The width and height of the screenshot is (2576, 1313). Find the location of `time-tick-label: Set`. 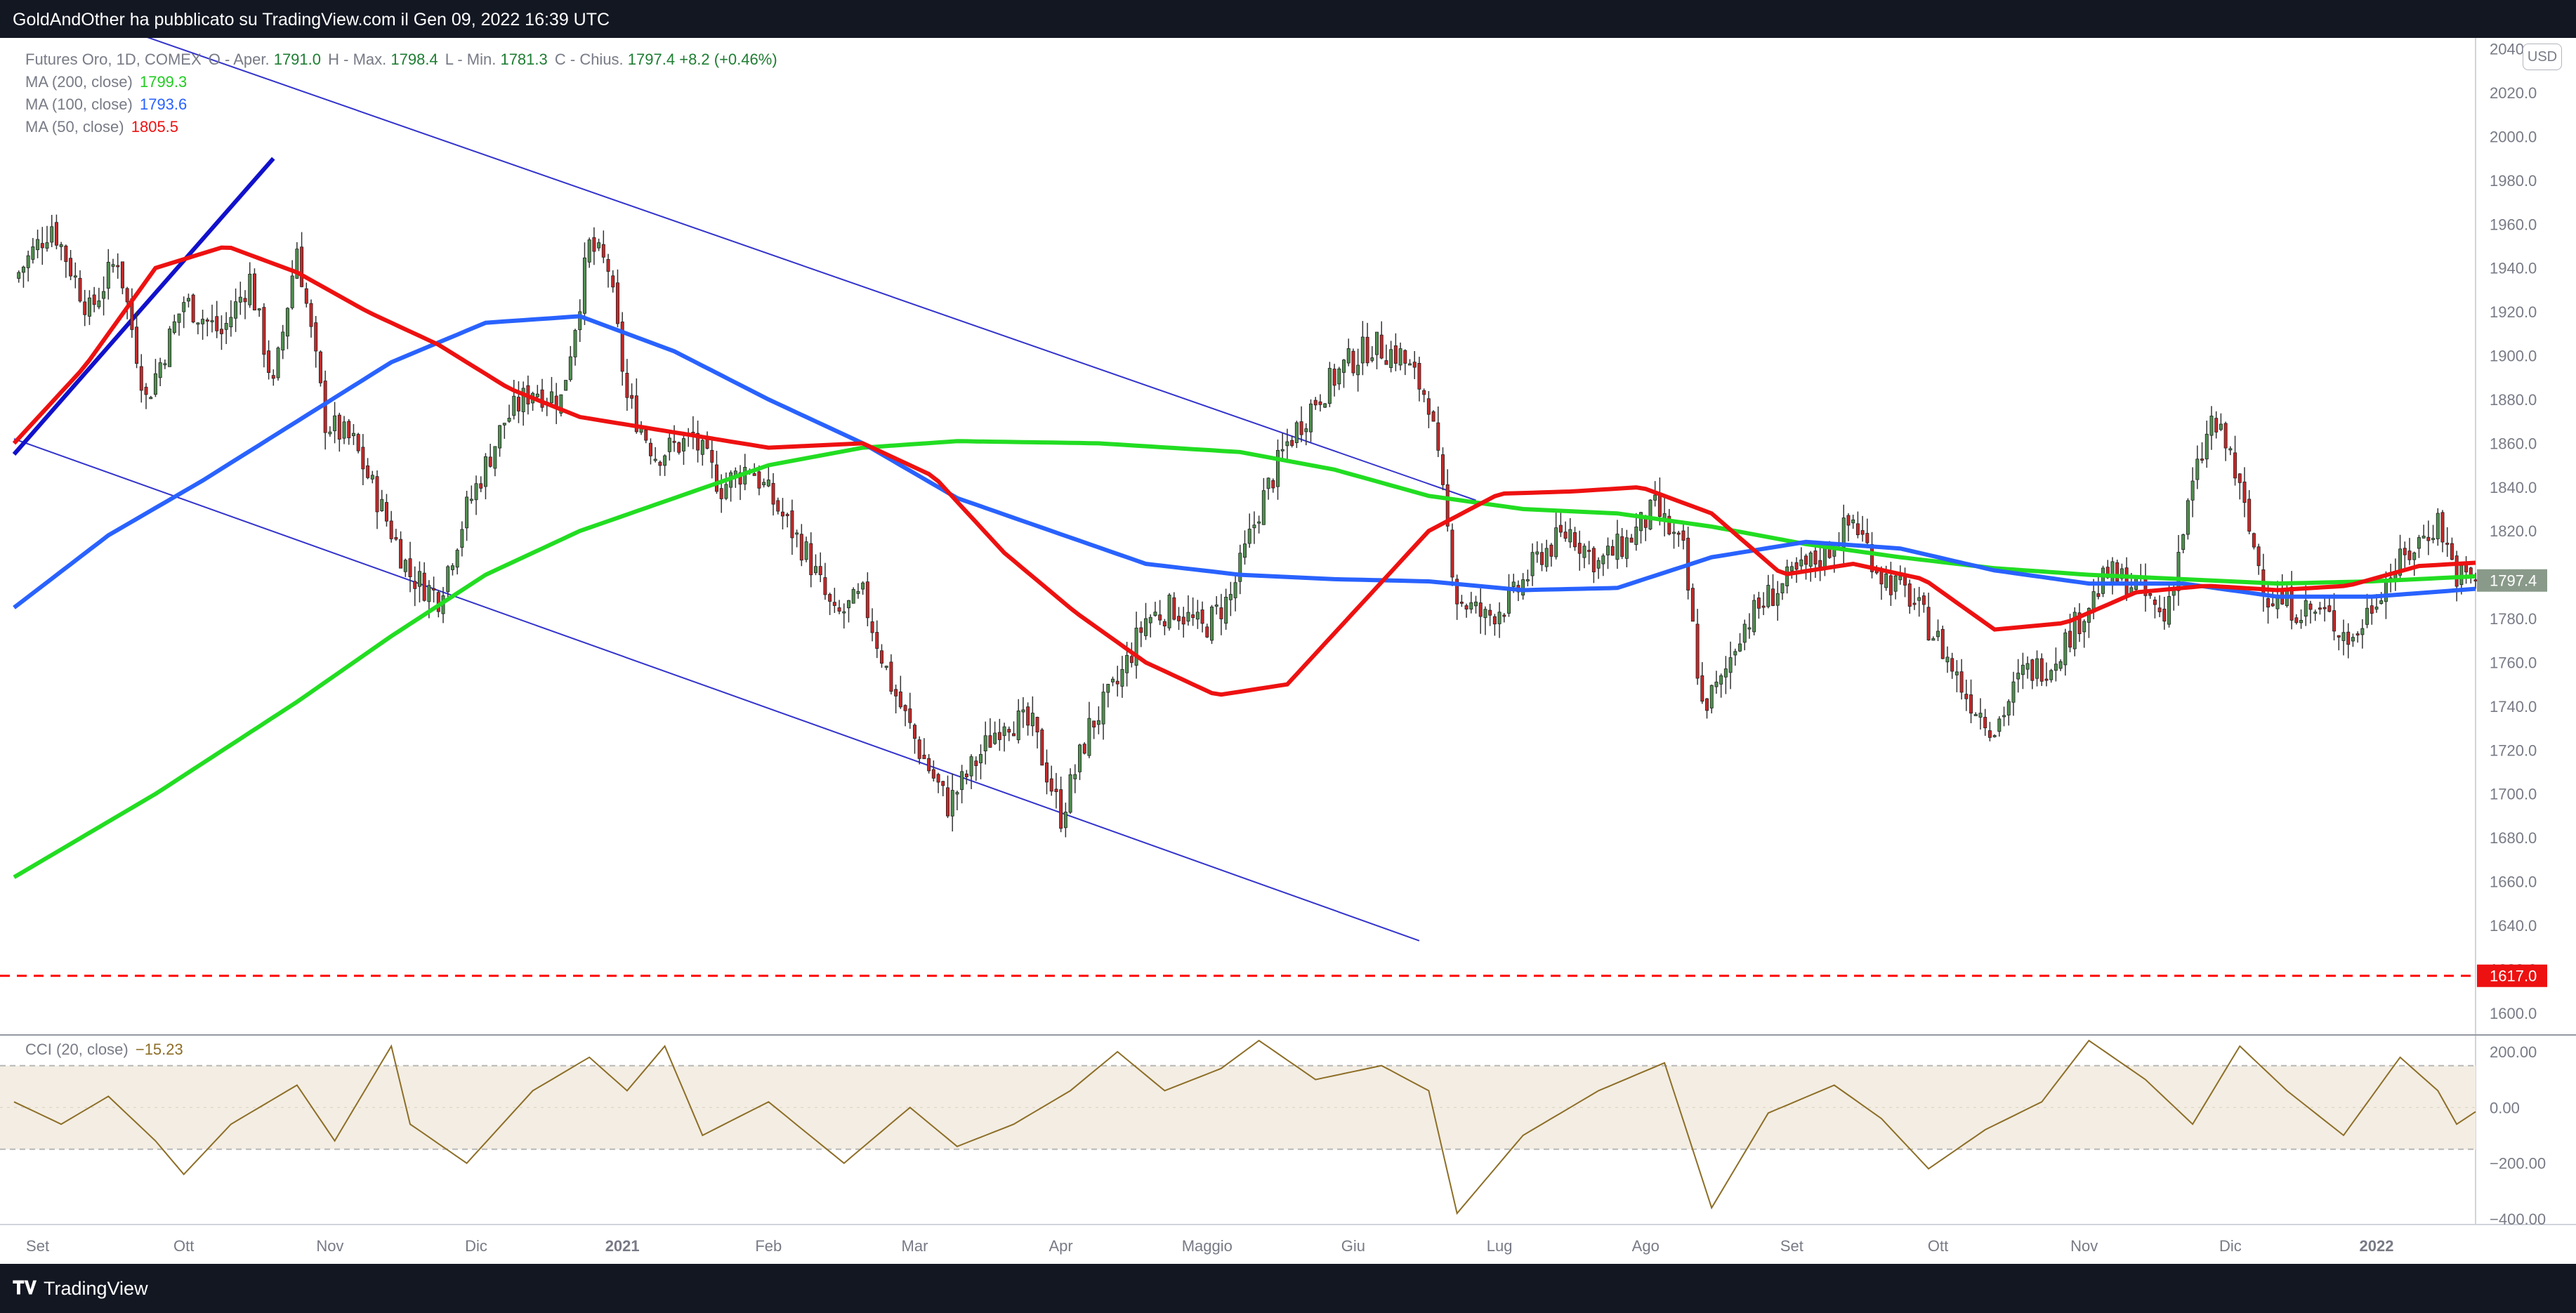

time-tick-label: Set is located at coordinates (37, 1246).